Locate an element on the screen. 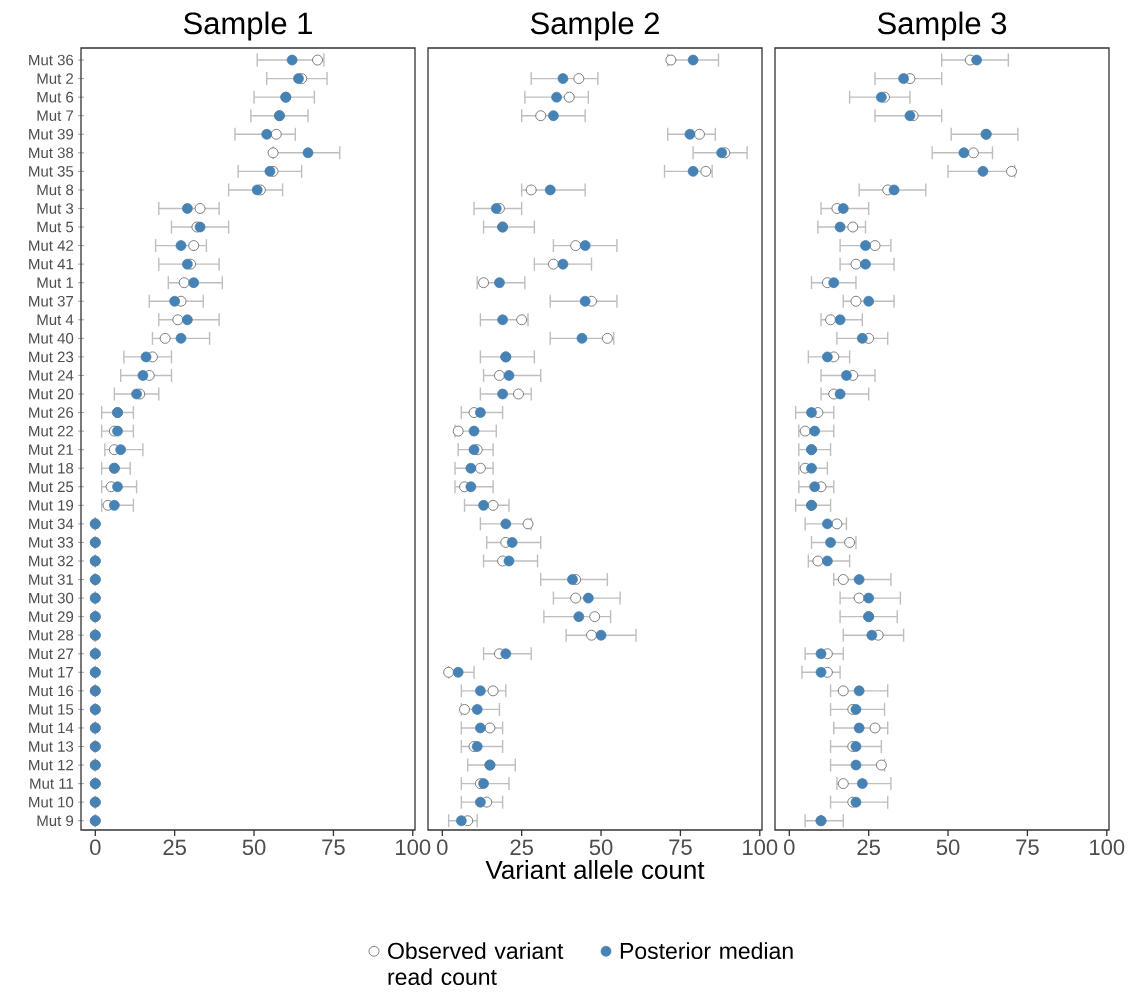  y-tick-label: Mut 4 is located at coordinates (55, 320).